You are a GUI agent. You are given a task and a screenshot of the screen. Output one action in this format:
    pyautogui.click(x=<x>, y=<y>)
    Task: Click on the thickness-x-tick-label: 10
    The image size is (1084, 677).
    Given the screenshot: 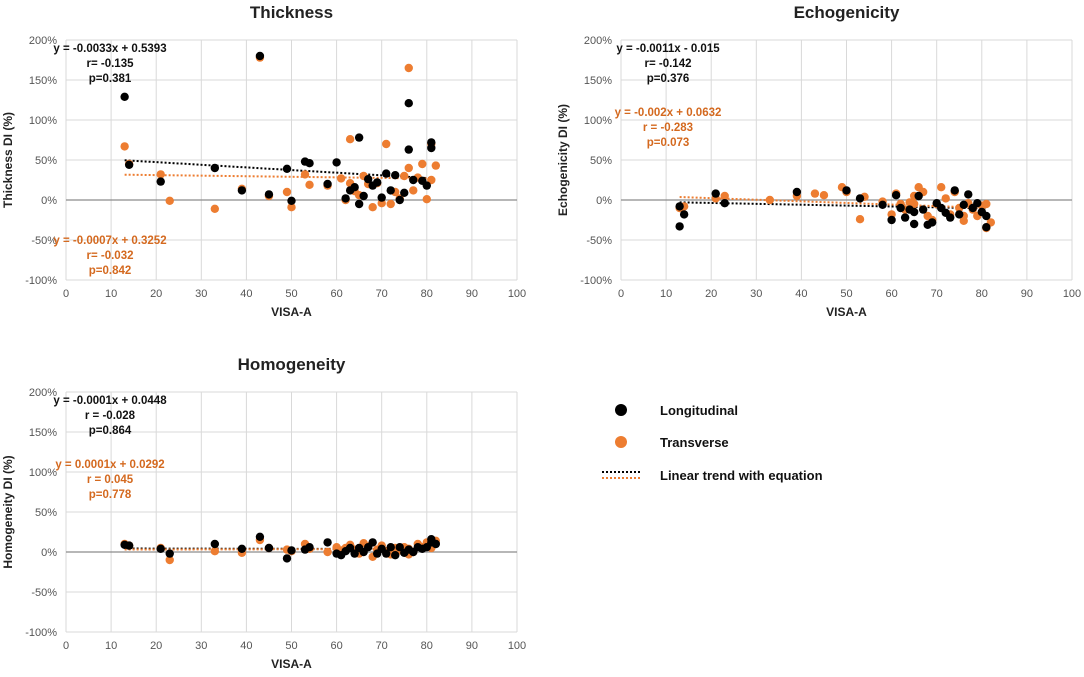 What is the action you would take?
    pyautogui.click(x=111, y=294)
    